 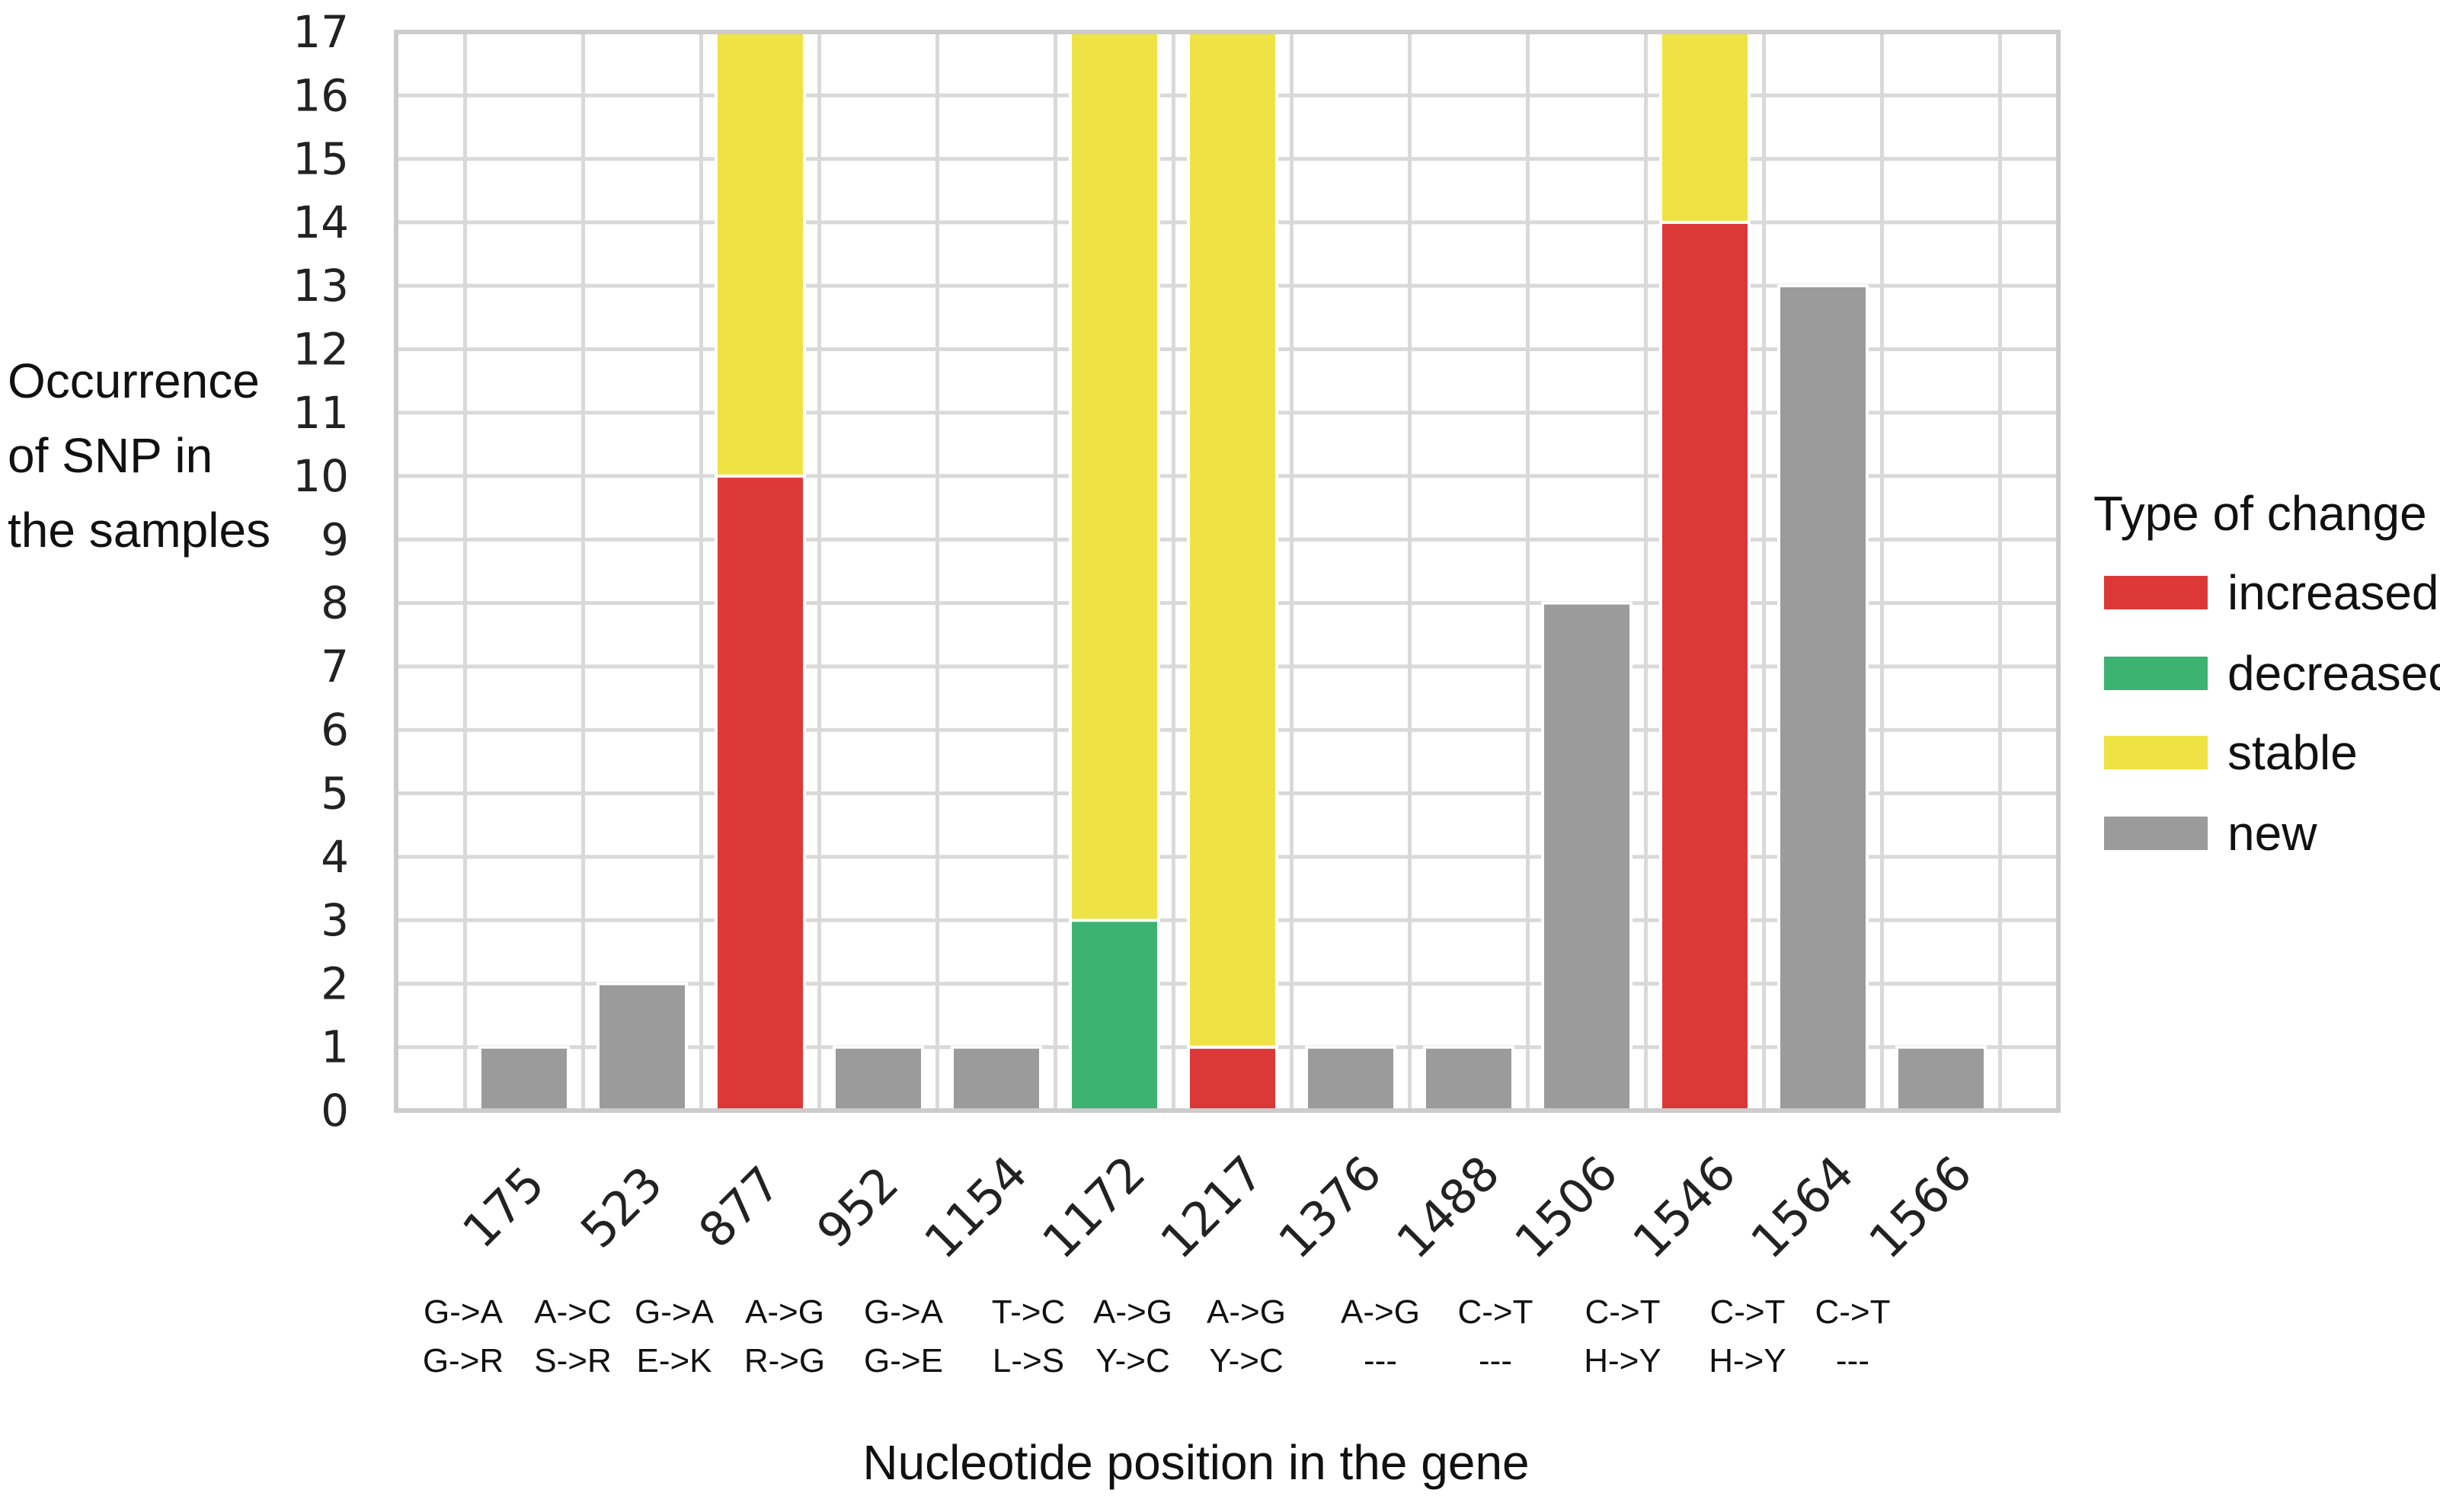 What do you see at coordinates (1195, 1462) in the screenshot?
I see `x-axis-label: Nucleotide position in the gene` at bounding box center [1195, 1462].